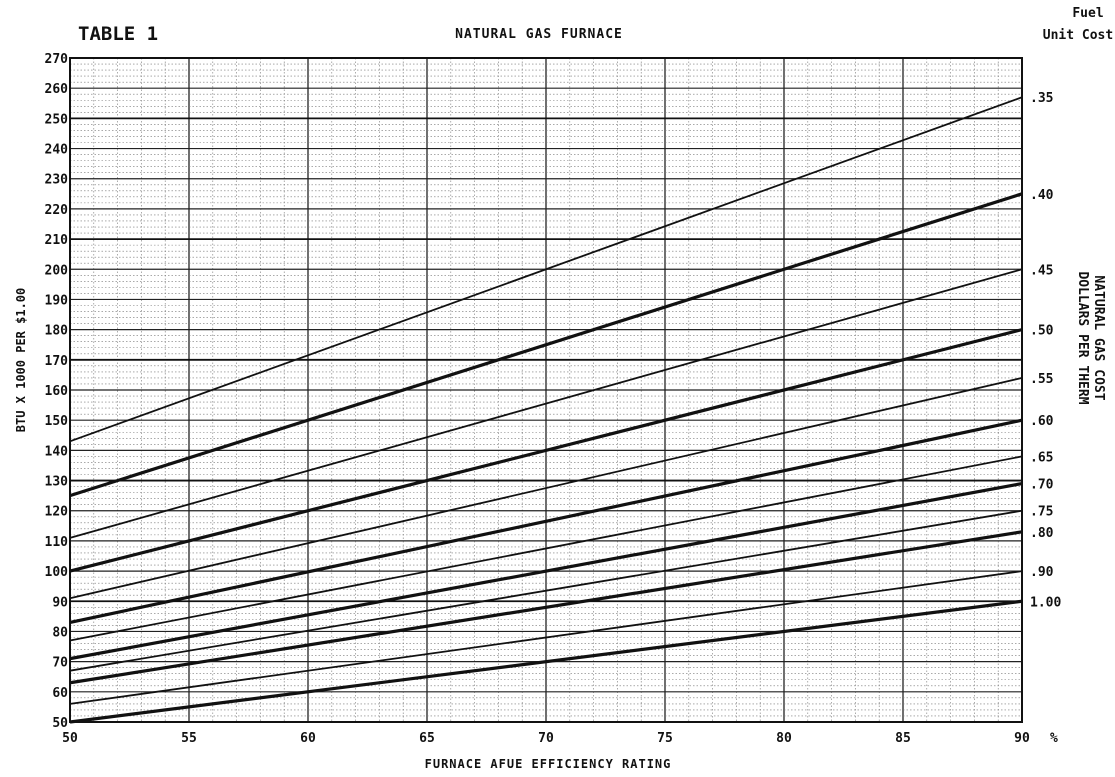 This screenshot has height=777, width=1115. I want to click on series-label: .90, so click(1042, 572).